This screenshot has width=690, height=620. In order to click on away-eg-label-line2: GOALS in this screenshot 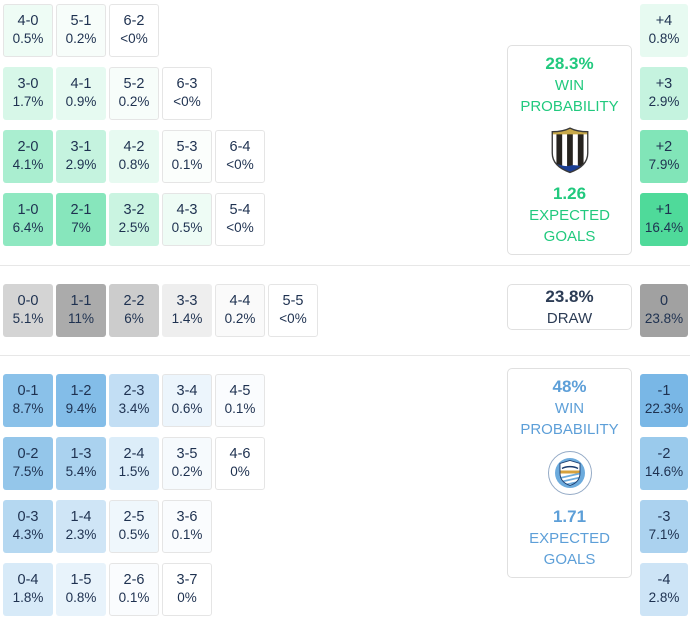, I will do `click(569, 559)`.